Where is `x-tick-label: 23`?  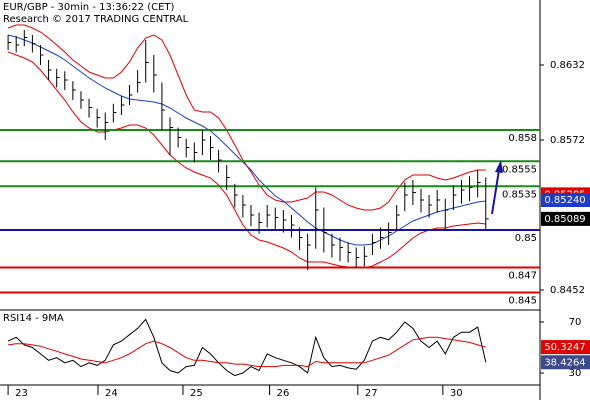 x-tick-label: 23 is located at coordinates (21, 393).